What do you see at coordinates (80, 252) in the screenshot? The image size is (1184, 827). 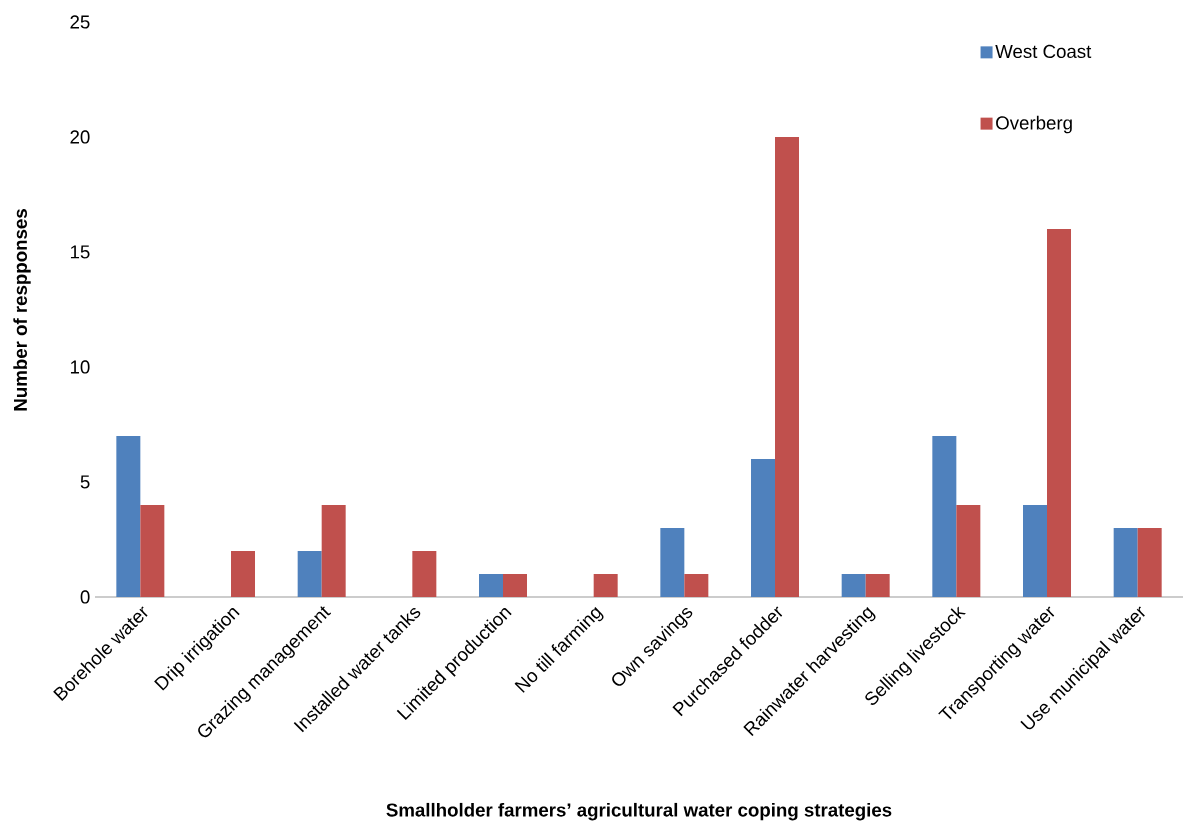 I see `y-tick-label: 15` at bounding box center [80, 252].